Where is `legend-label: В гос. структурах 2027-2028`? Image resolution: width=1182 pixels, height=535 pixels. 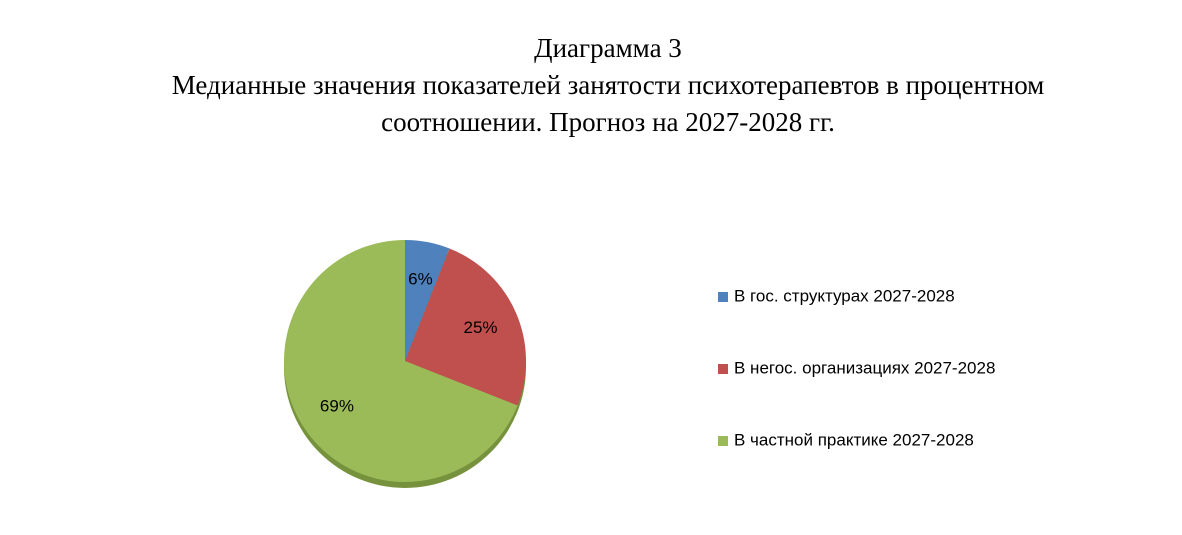
legend-label: В гос. структурах 2027-2028 is located at coordinates (844, 295).